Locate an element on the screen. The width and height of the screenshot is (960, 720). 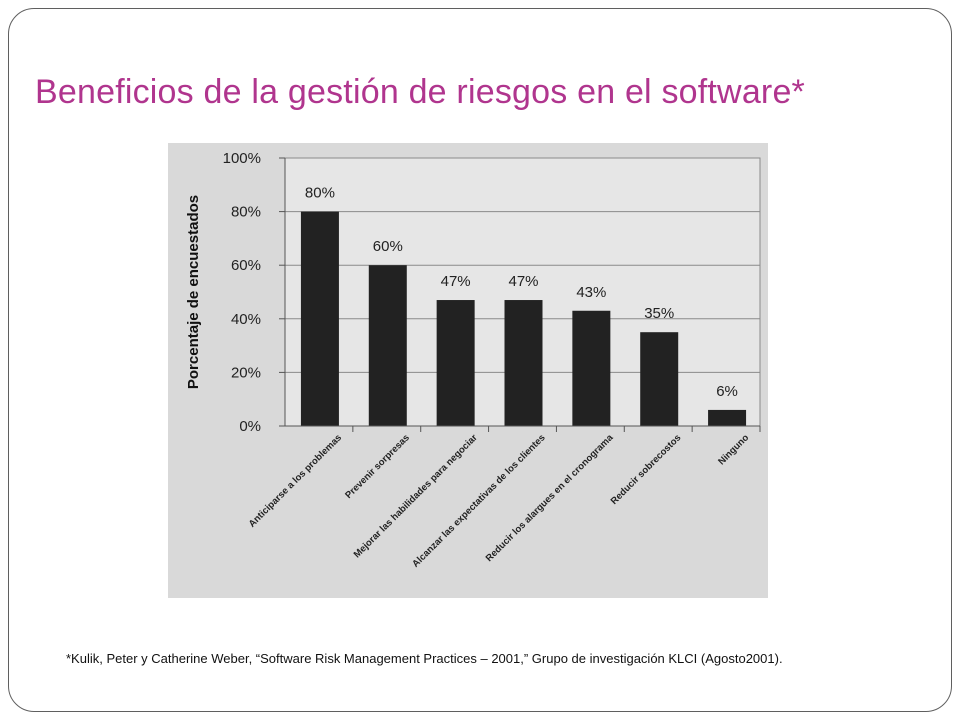
category-label: Prevenir sorpresas is located at coordinates (377, 466).